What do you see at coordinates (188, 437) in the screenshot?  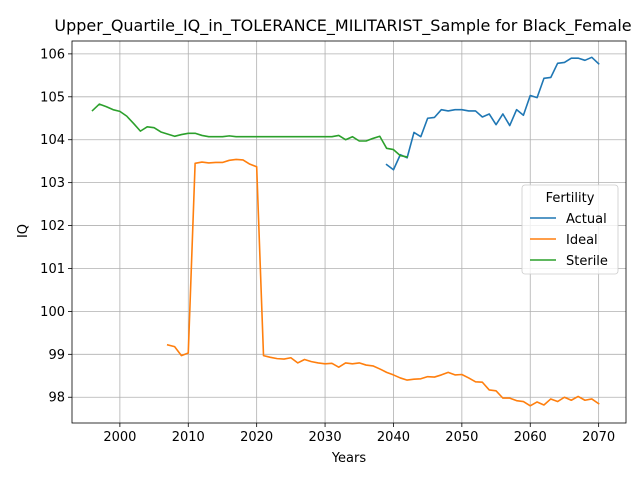 I see `x-tick-label: 2010` at bounding box center [188, 437].